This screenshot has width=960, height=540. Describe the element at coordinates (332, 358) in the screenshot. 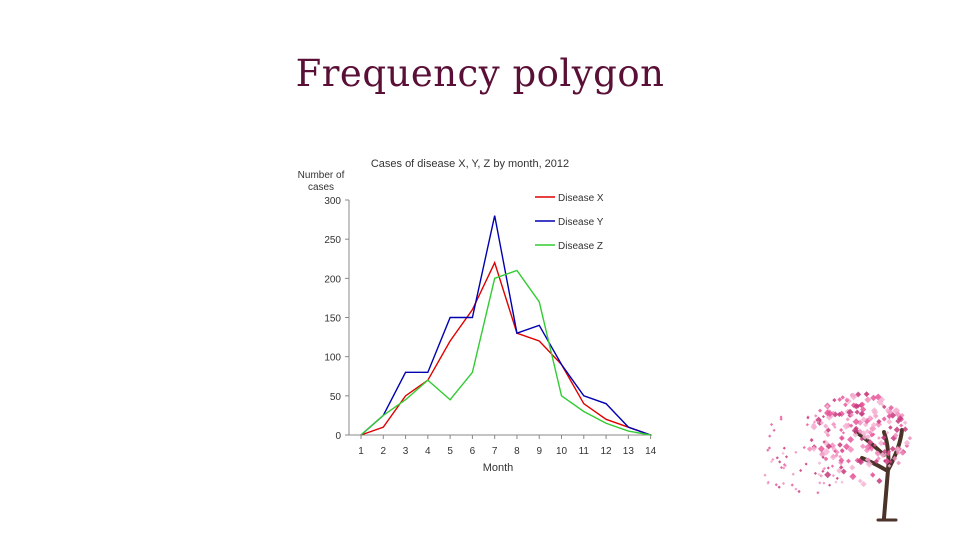

I see `y-tick-label: 100` at that location.